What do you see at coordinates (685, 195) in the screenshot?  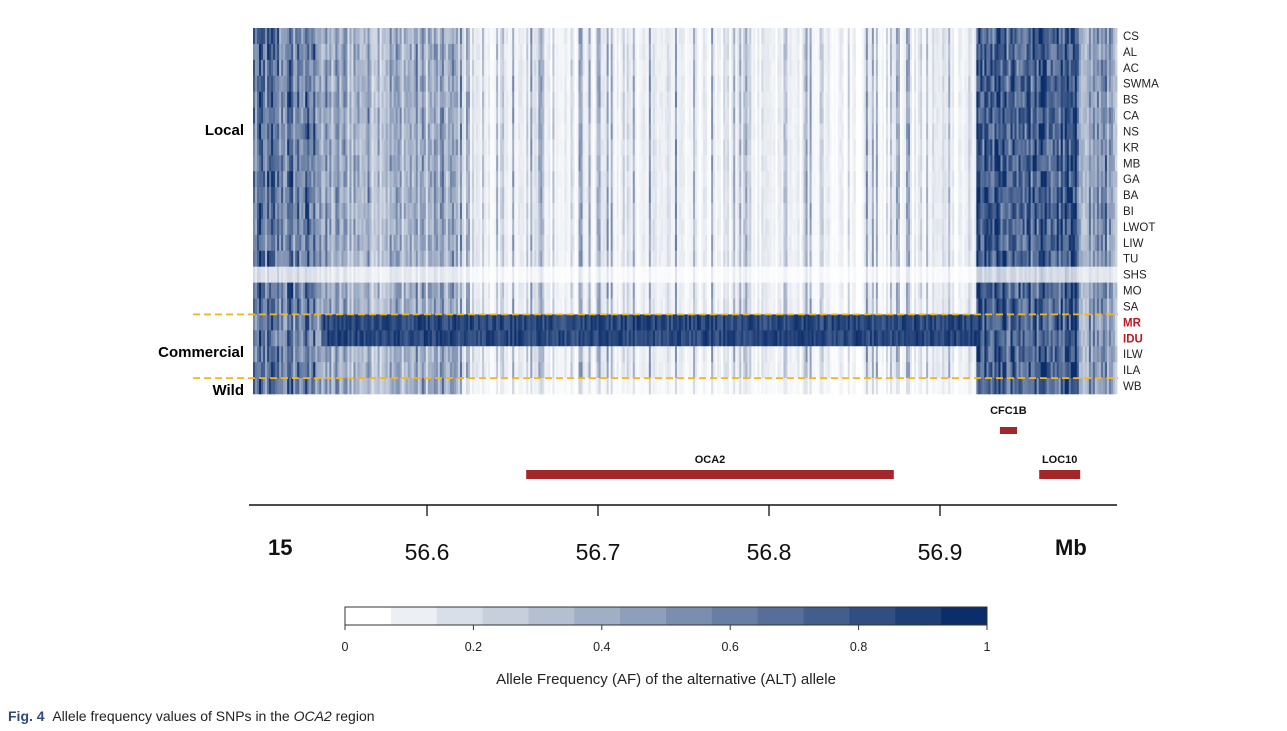 I see `heatmap-row-ba` at bounding box center [685, 195].